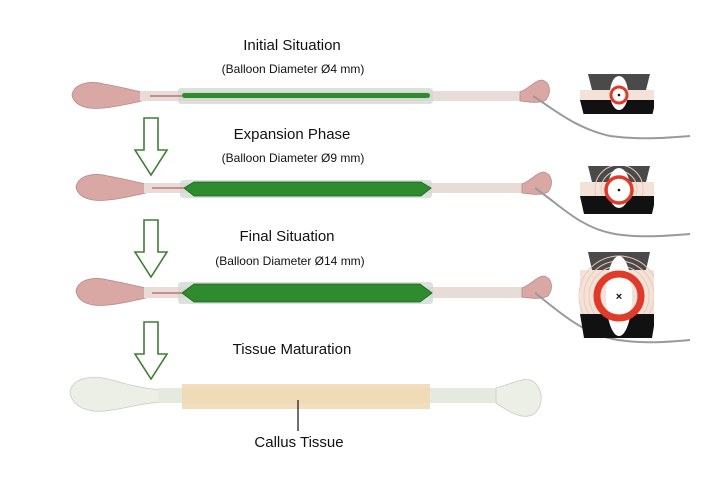 Image resolution: width=723 pixels, height=498 pixels. Describe the element at coordinates (307, 293) in the screenshot. I see `balloon-final` at that location.